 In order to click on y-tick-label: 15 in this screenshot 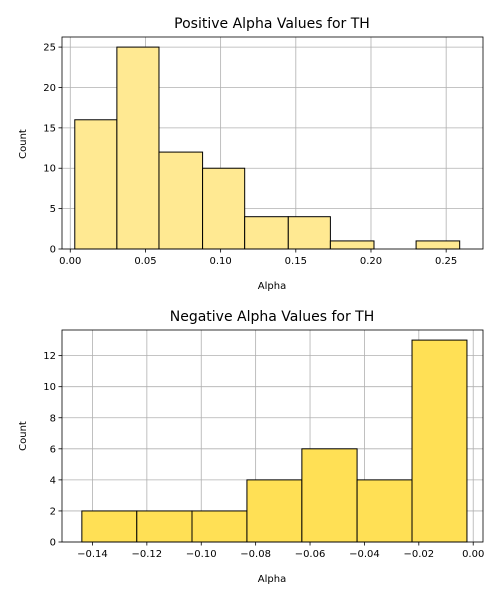, I will do `click(49, 128)`.